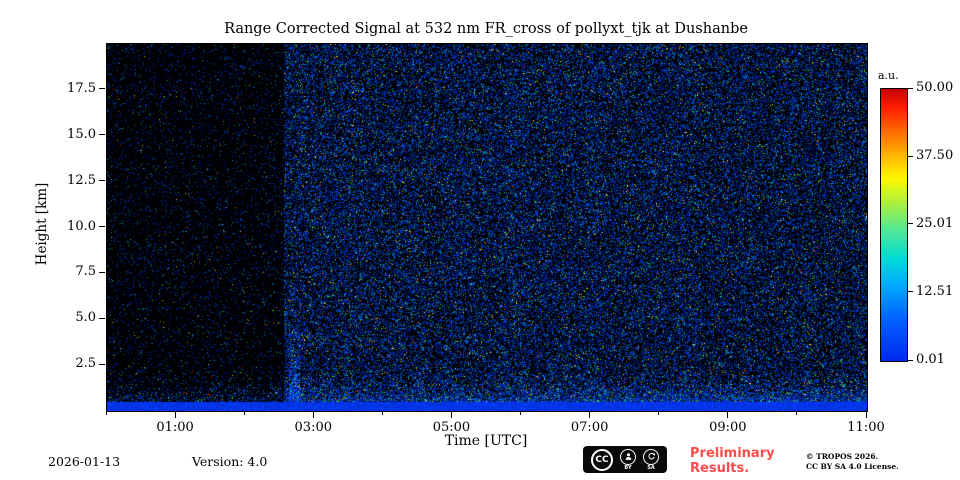  Describe the element at coordinates (230, 461) in the screenshot. I see `version-label: Version: 4.0` at that location.